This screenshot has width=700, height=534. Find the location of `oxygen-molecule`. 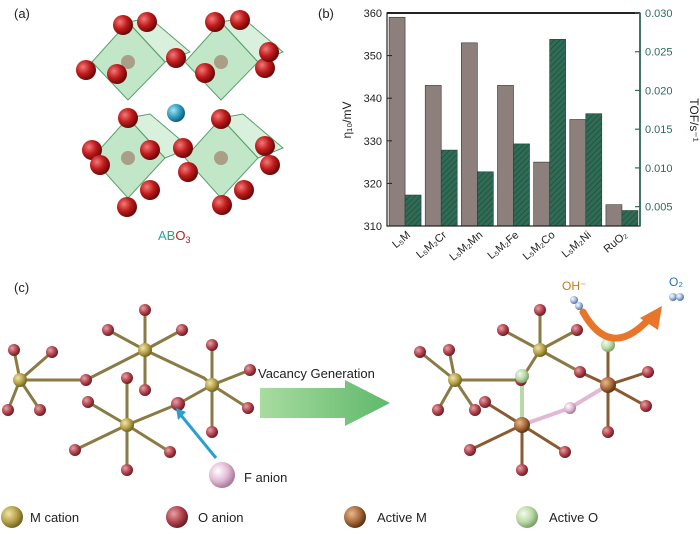

oxygen-molecule is located at coordinates (673, 297).